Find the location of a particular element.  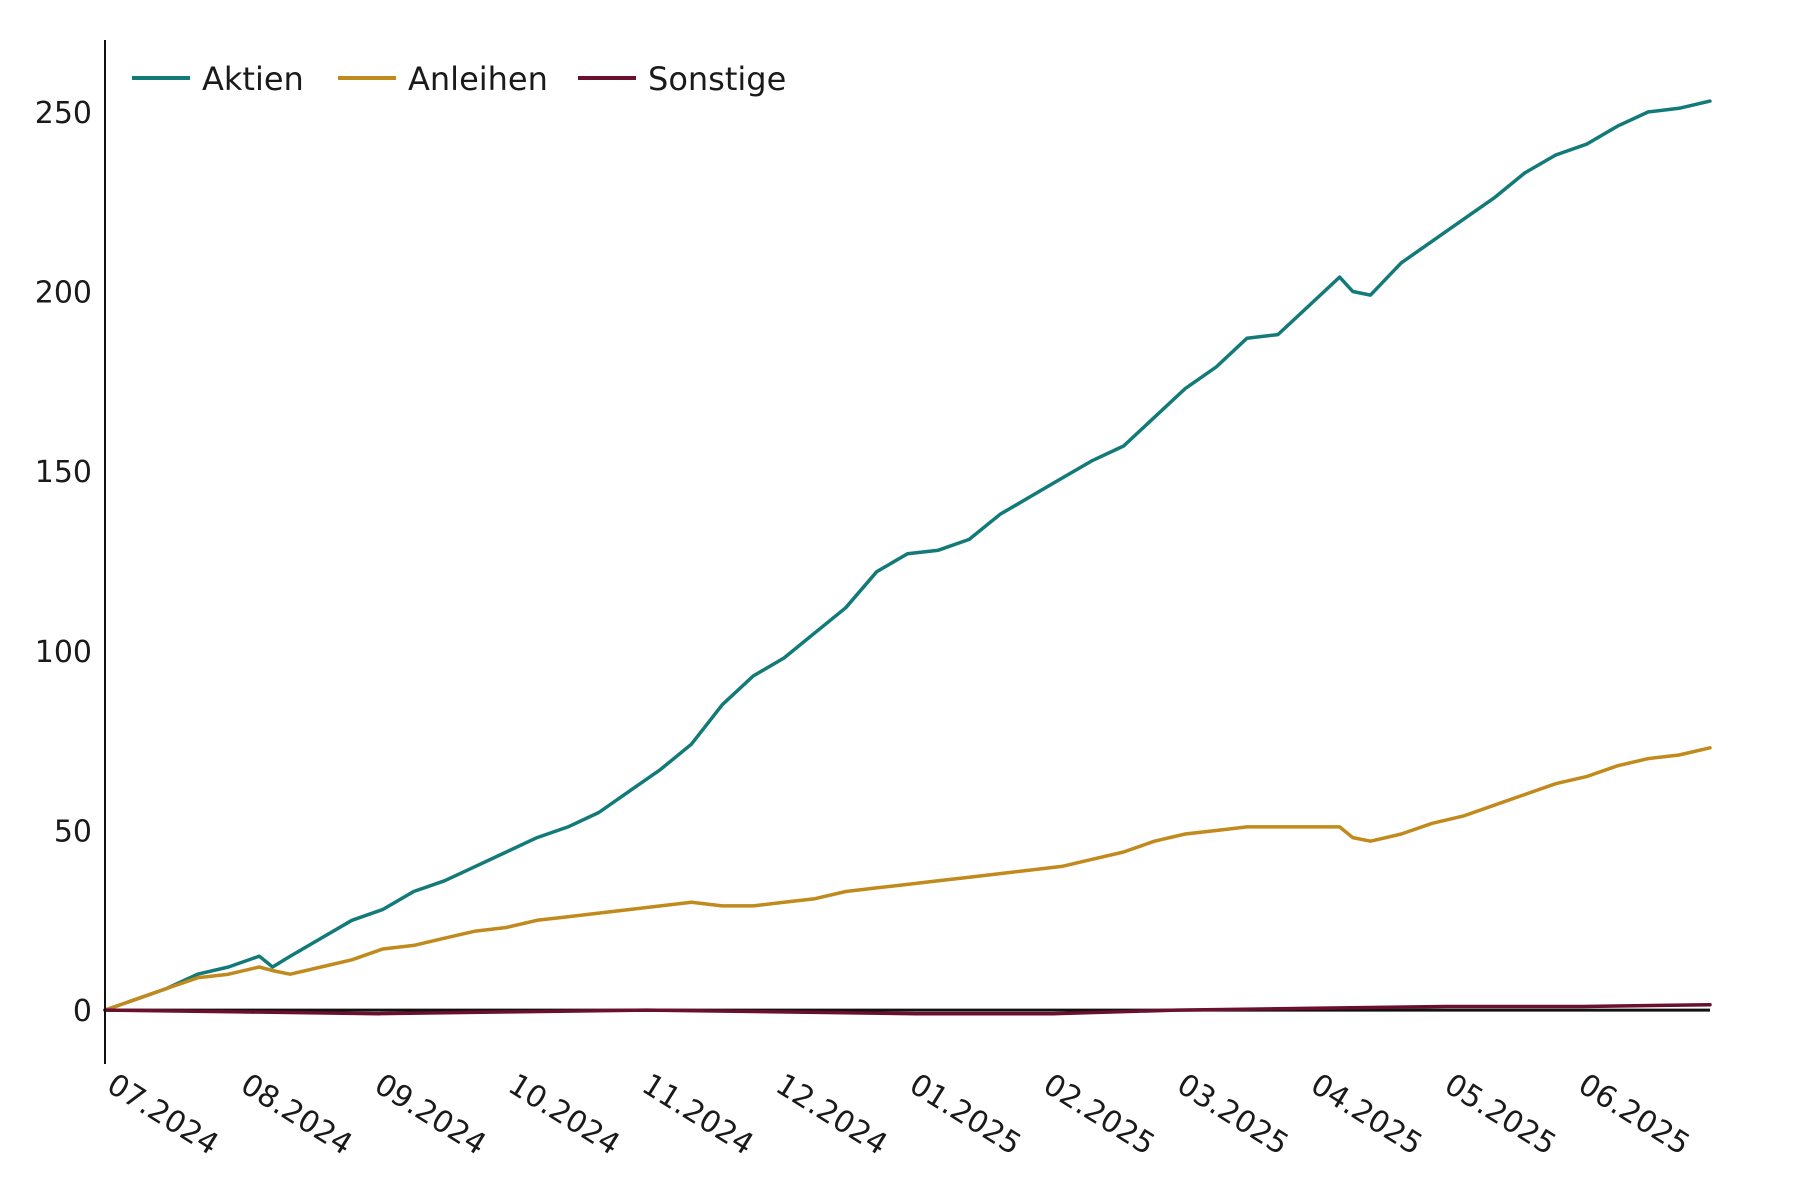

x-tick-label: 02.2025 is located at coordinates (1099, 1114).